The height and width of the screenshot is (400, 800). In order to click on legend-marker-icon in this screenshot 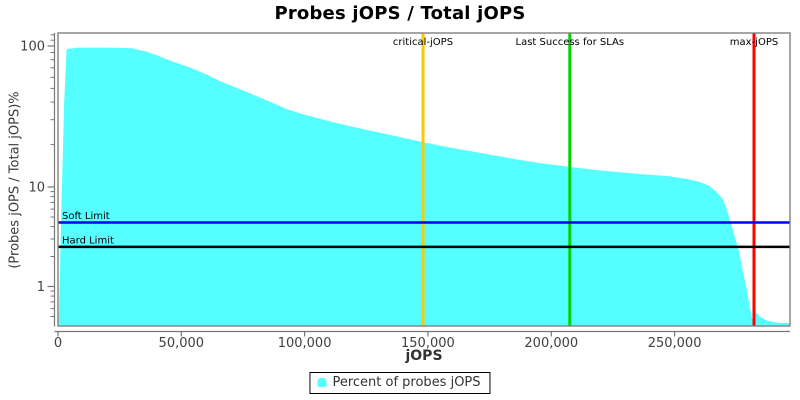, I will do `click(322, 382)`.